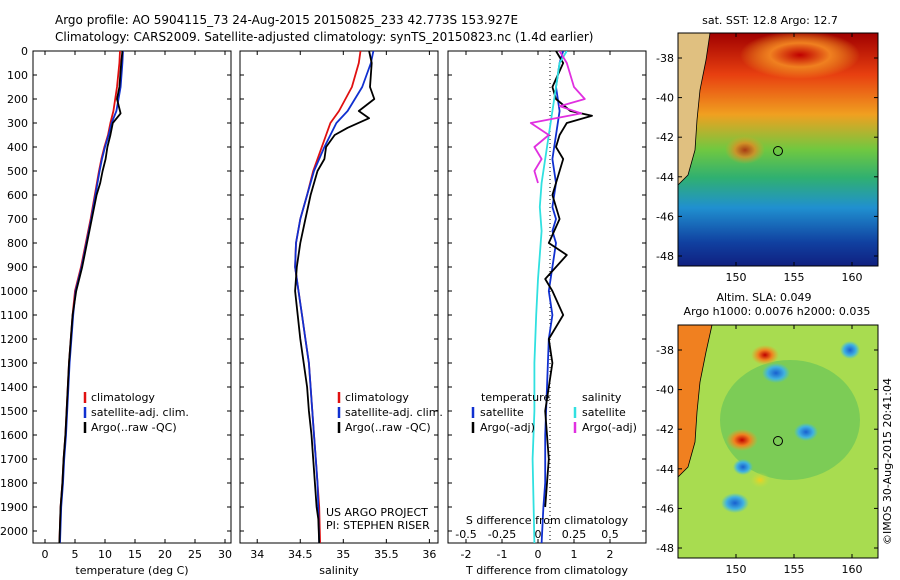  Describe the element at coordinates (466, 554) in the screenshot. I see `x-tick-label: -2` at that location.